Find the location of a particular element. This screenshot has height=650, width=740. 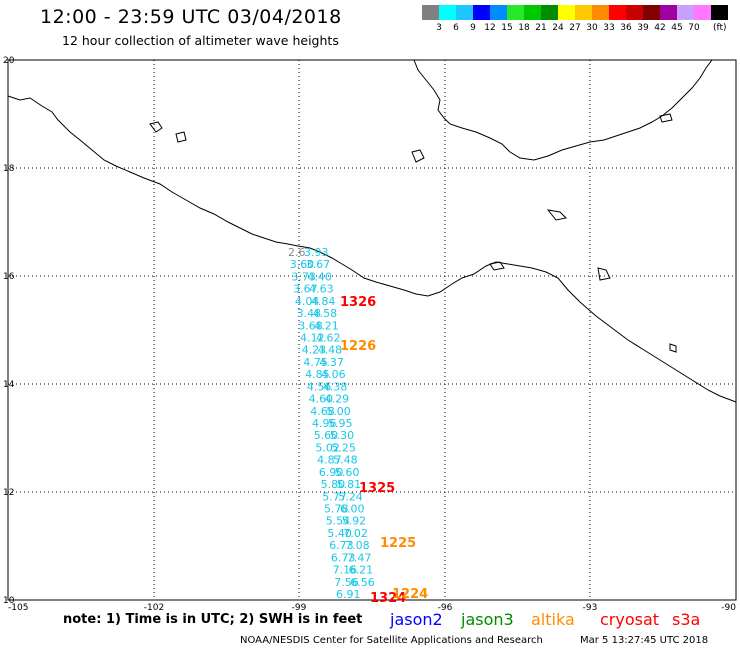

longitude-label: -93 is located at coordinates (590, 608).